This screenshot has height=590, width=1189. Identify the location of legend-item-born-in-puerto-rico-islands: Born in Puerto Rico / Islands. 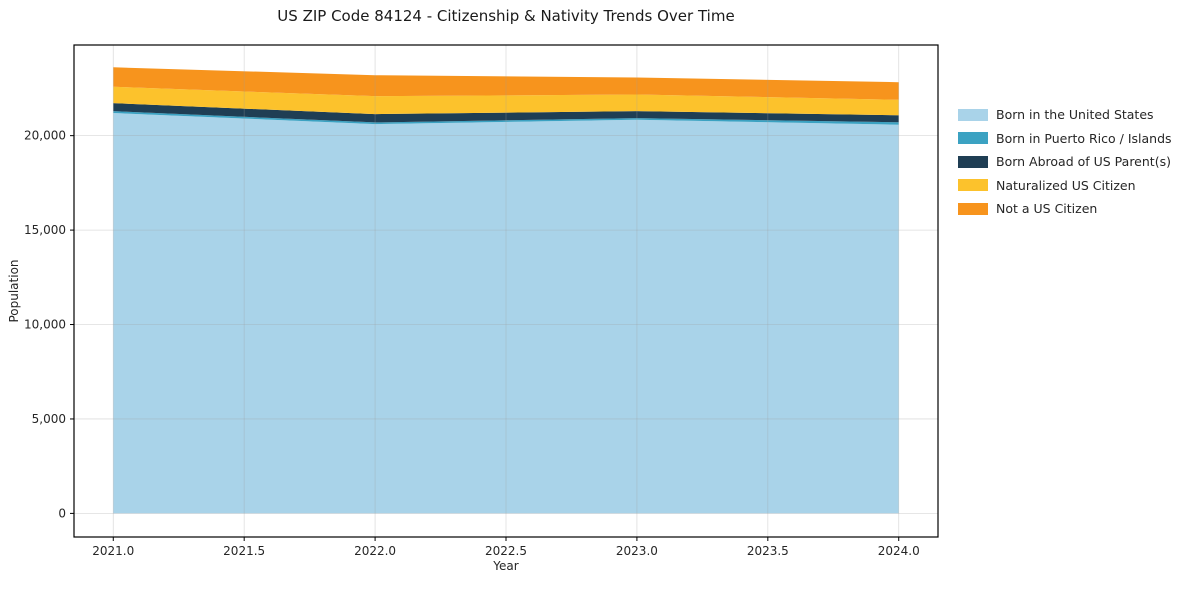
(1065, 139).